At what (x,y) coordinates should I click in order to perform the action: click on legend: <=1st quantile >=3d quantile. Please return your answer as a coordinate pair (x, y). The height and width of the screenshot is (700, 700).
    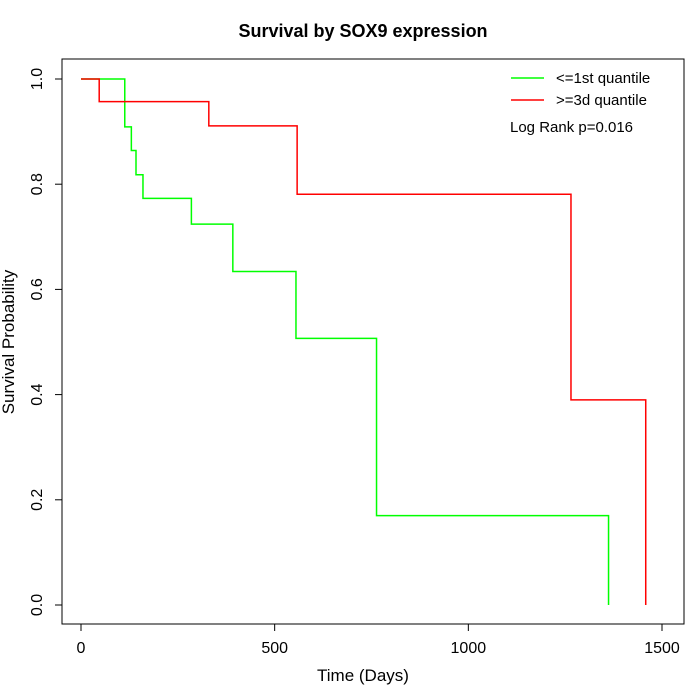
    Looking at the image, I should click on (580, 89).